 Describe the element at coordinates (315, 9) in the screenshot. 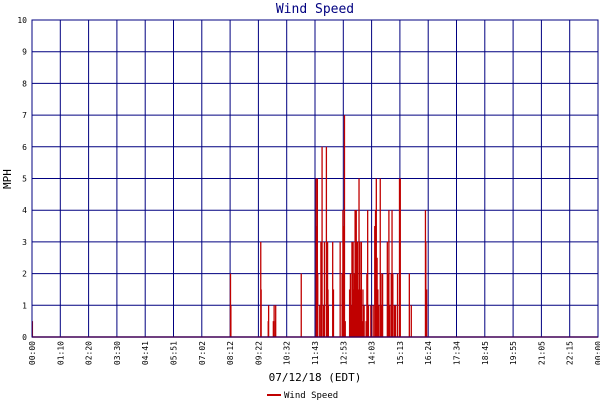

I see `chart-title: Wind Speed` at that location.